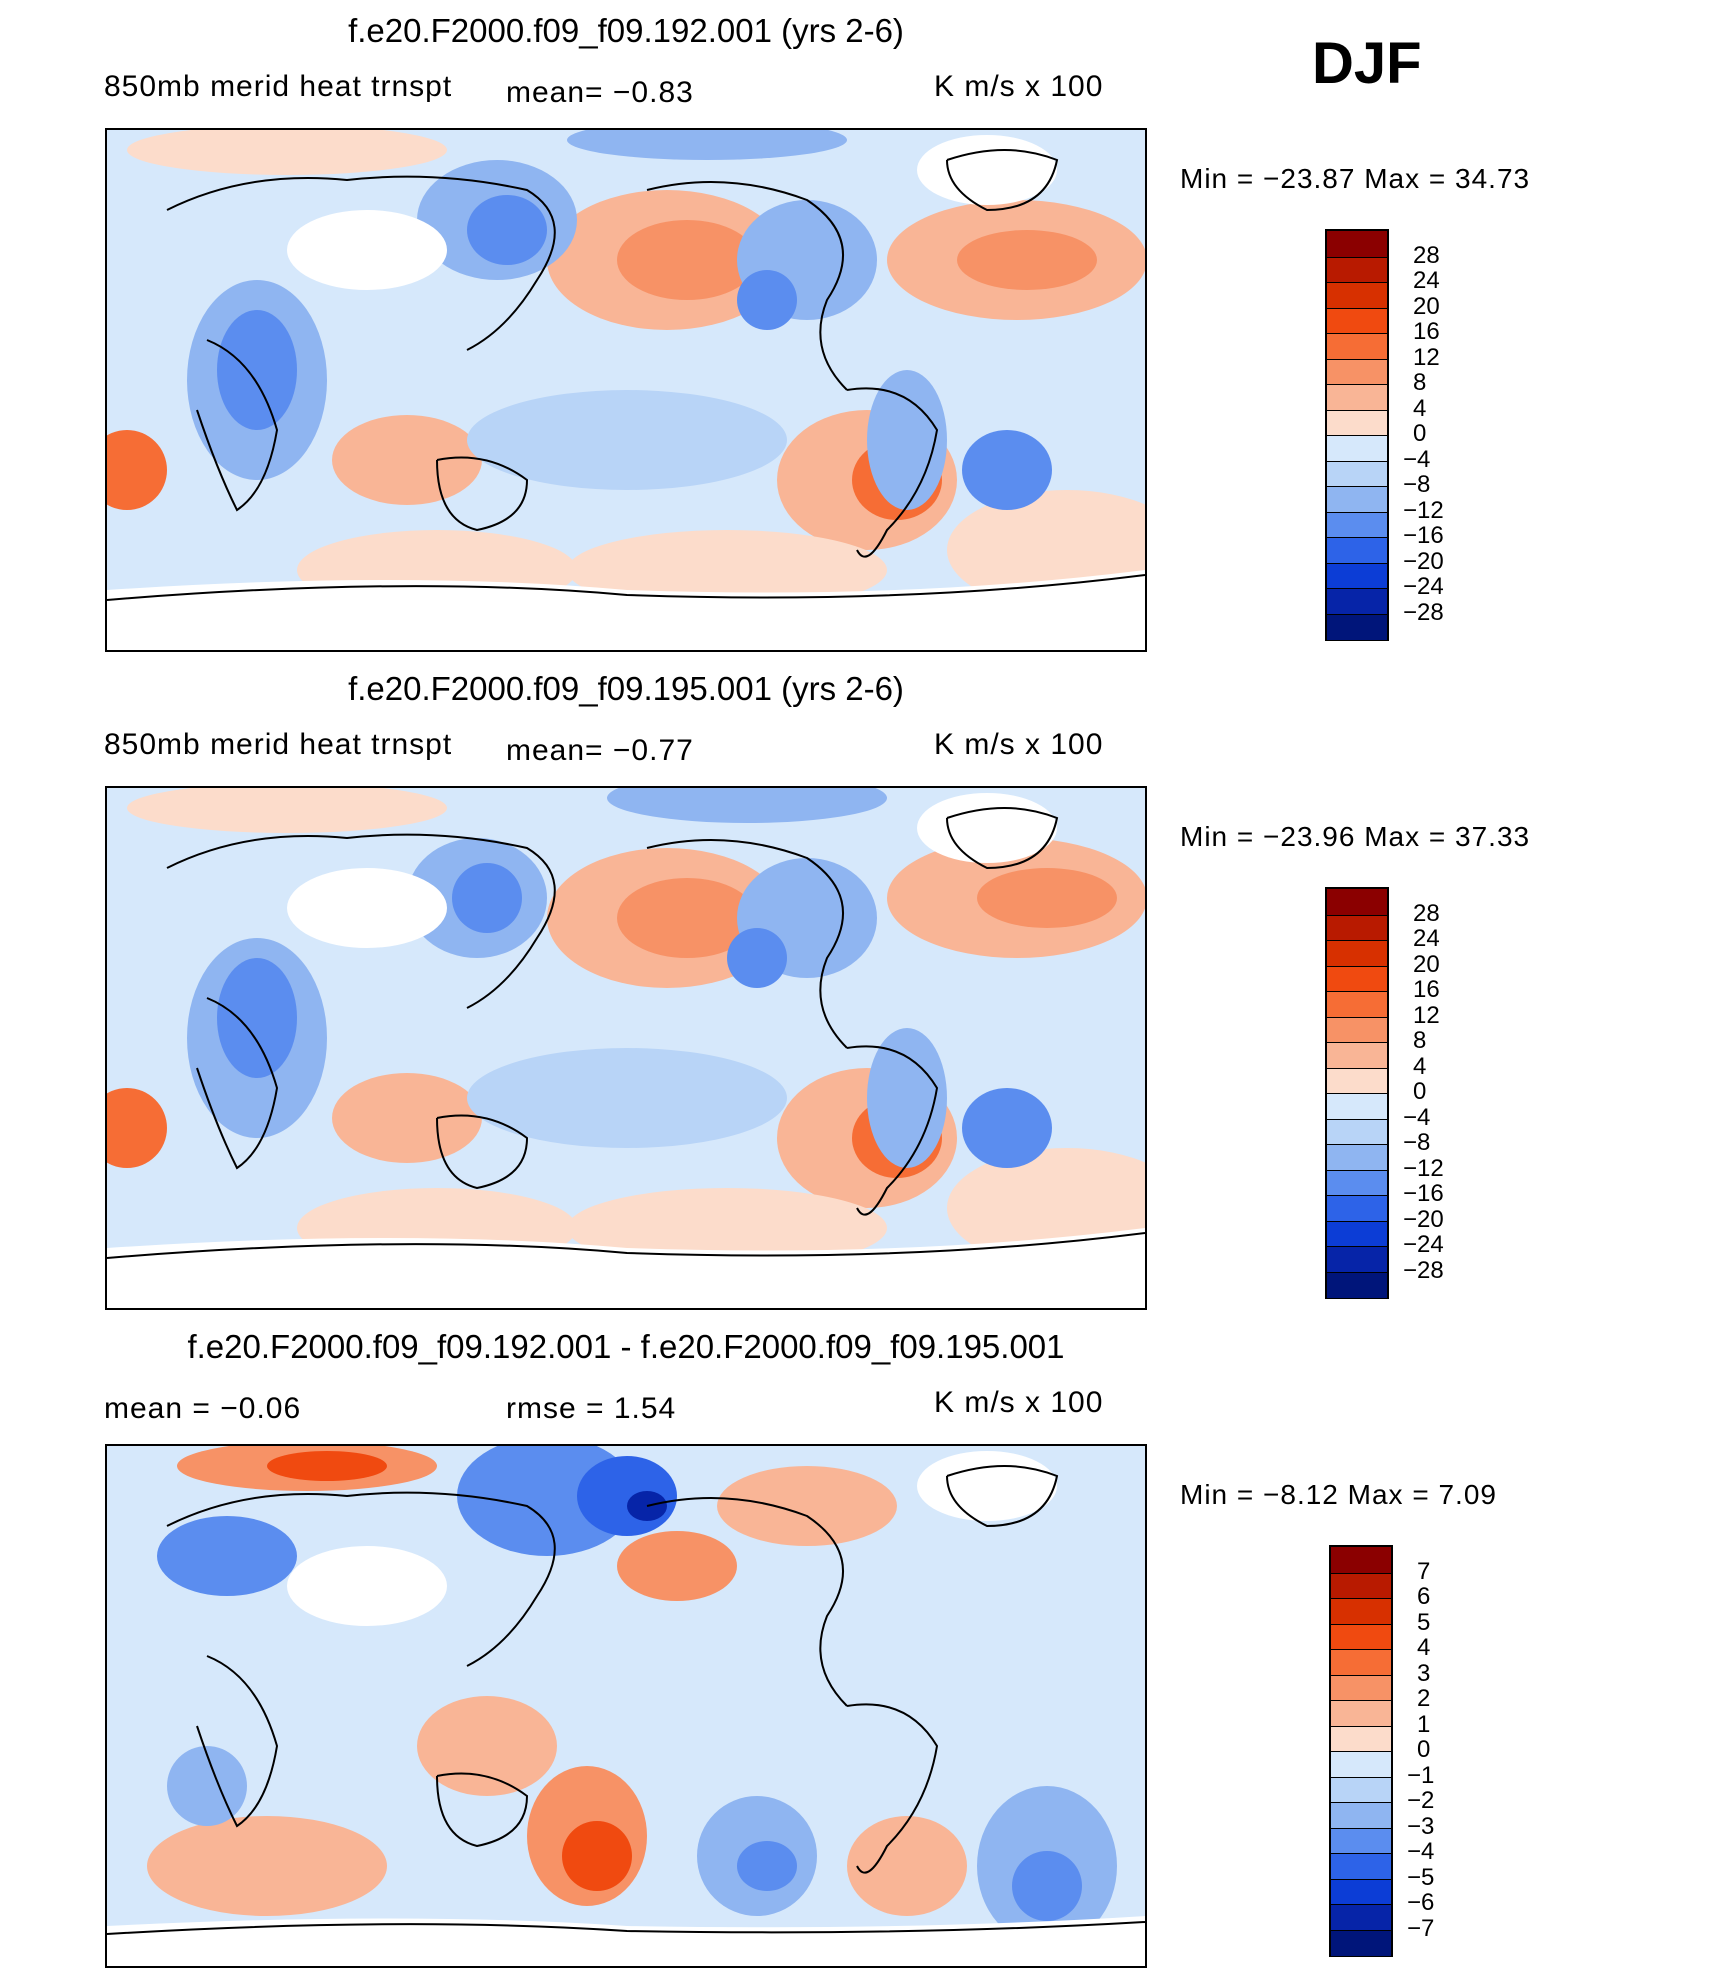 The width and height of the screenshot is (1710, 1974). Describe the element at coordinates (1355, 178) in the screenshot. I see `panel1-minmax: Min = −23.87 Max = 34.73` at that location.